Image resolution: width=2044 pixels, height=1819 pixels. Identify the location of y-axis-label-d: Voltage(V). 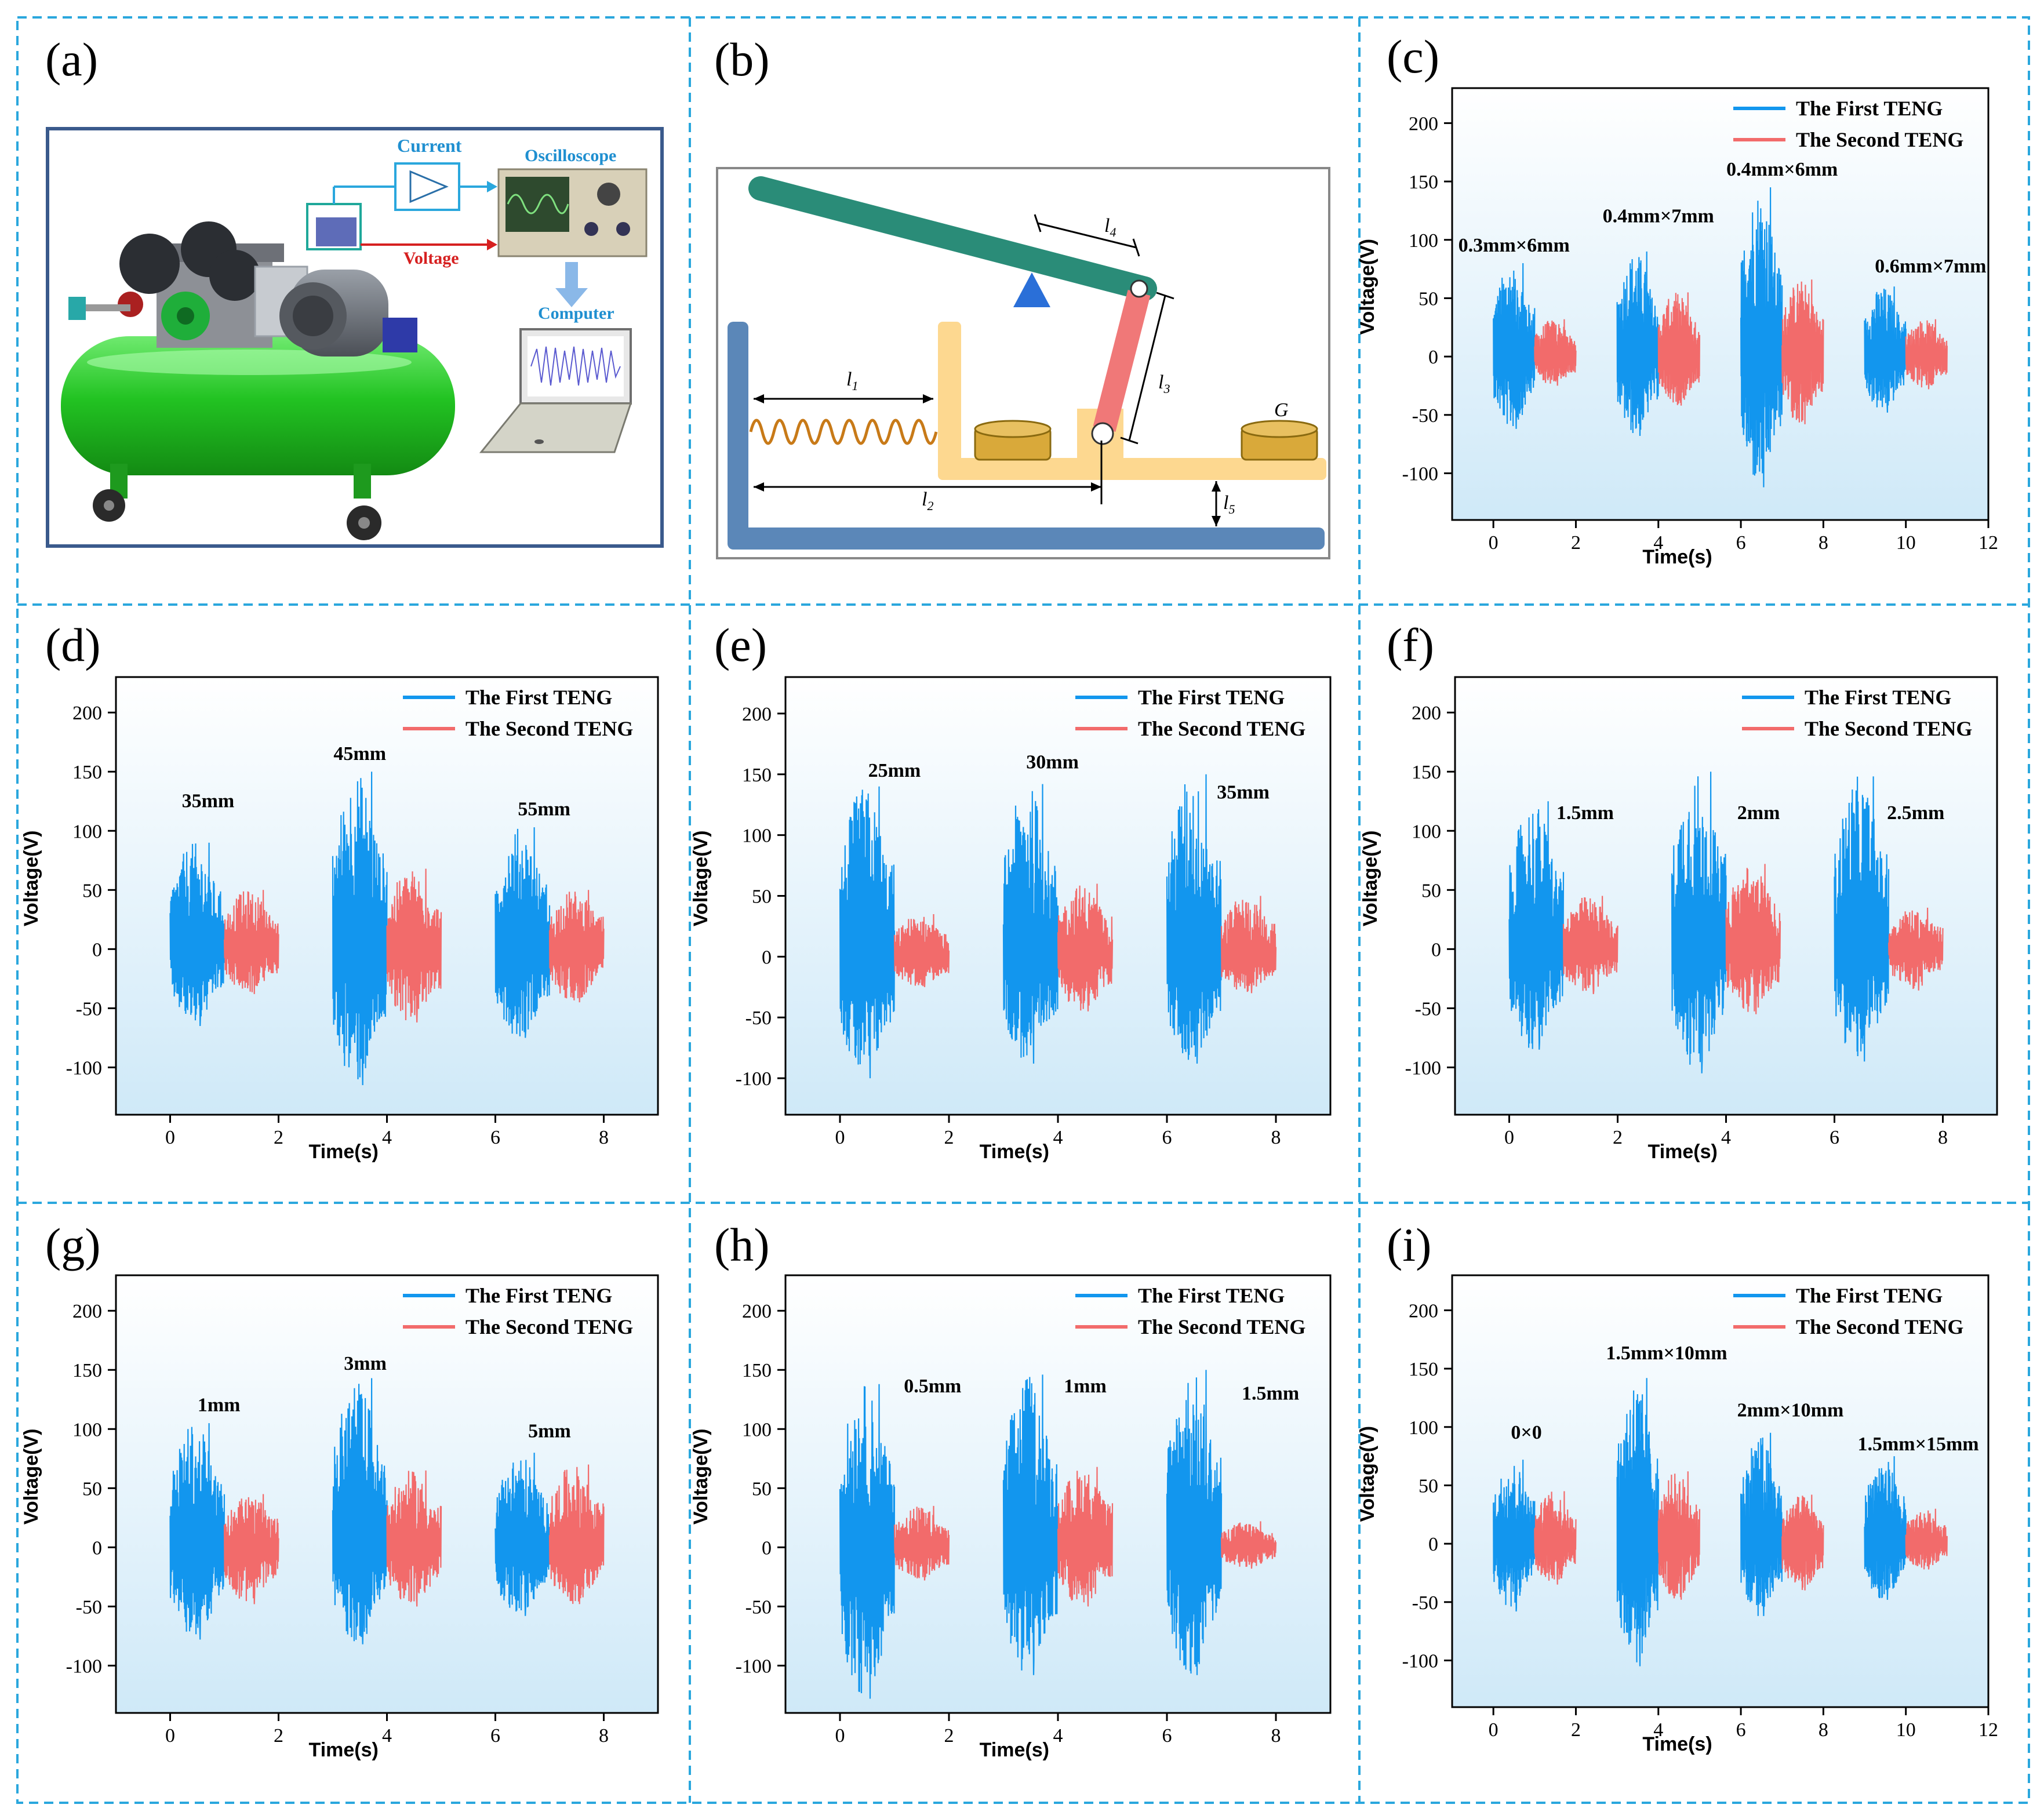
(31, 878).